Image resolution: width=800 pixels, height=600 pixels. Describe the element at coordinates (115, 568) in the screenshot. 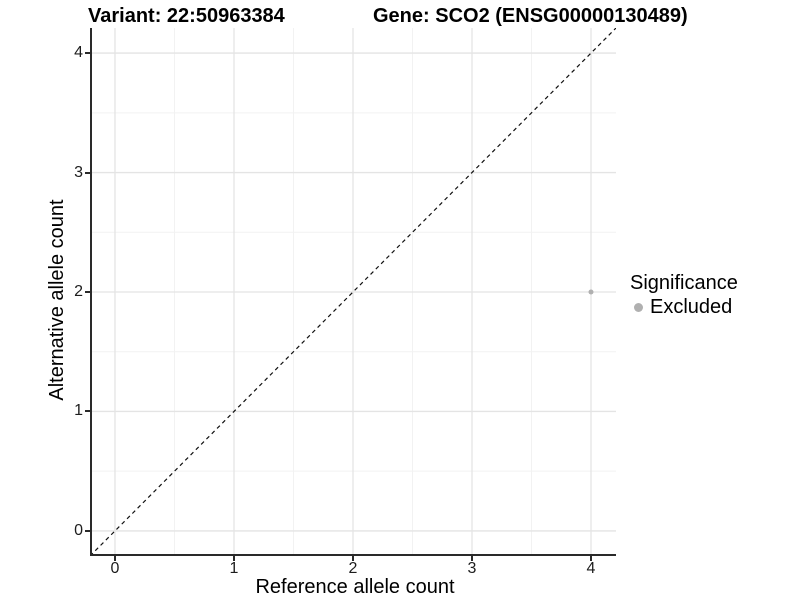

I see `x-tick-label: 0` at that location.